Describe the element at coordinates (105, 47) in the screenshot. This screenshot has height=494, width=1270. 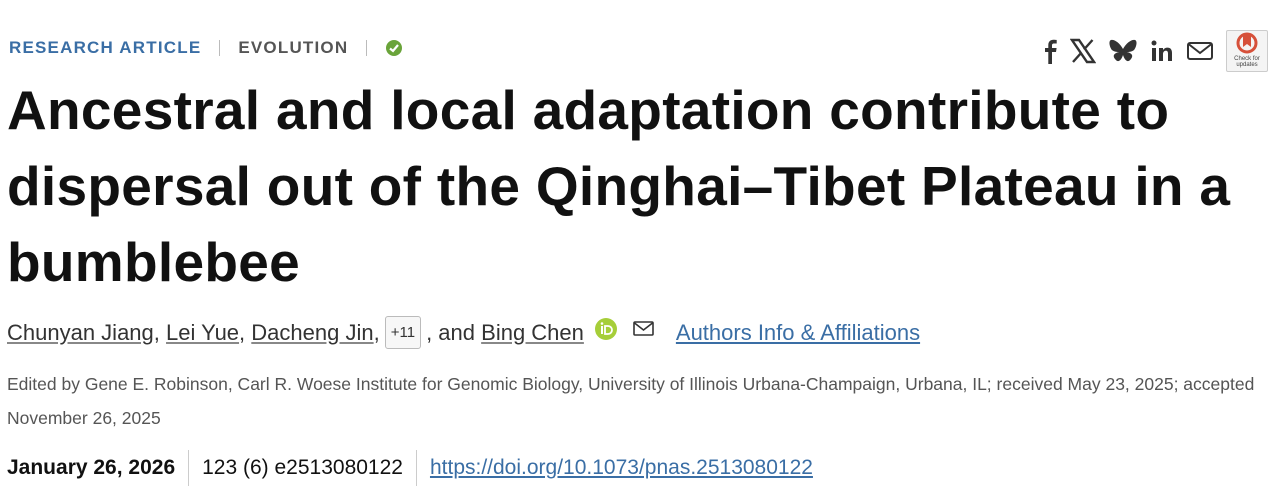
I see `article-type: RESEARCH ARTICLE` at that location.